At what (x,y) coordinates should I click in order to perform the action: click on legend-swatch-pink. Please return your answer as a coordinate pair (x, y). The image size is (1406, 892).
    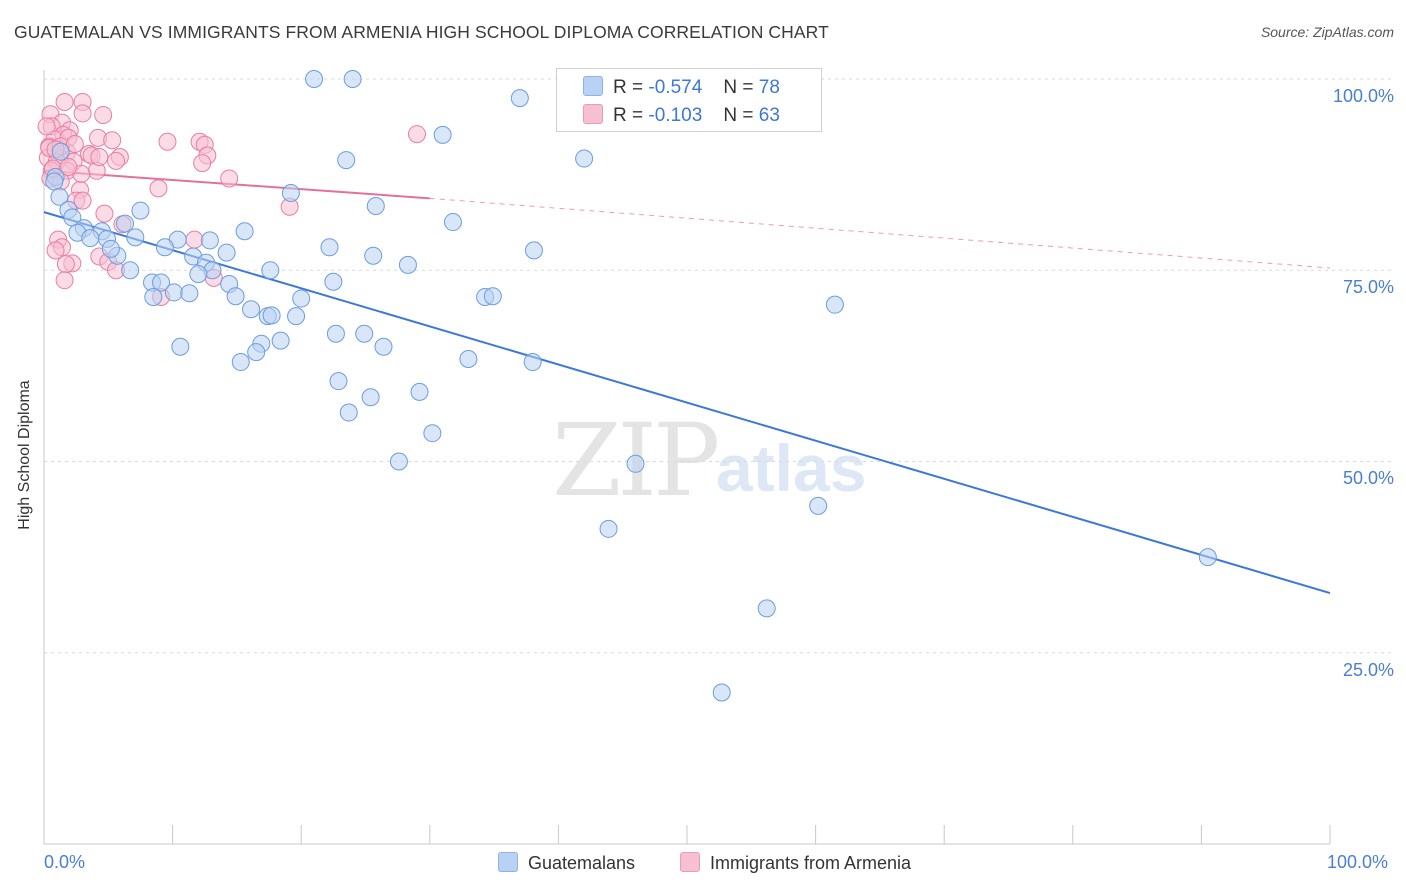
    Looking at the image, I should click on (593, 114).